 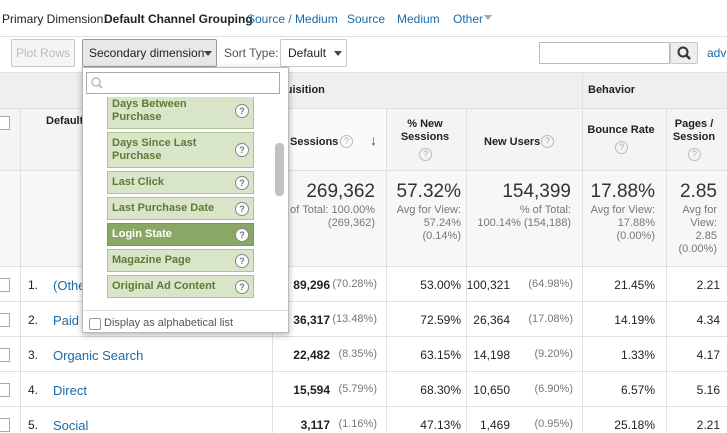 What do you see at coordinates (151, 260) in the screenshot?
I see `dimension-item-label: Magazine Page` at bounding box center [151, 260].